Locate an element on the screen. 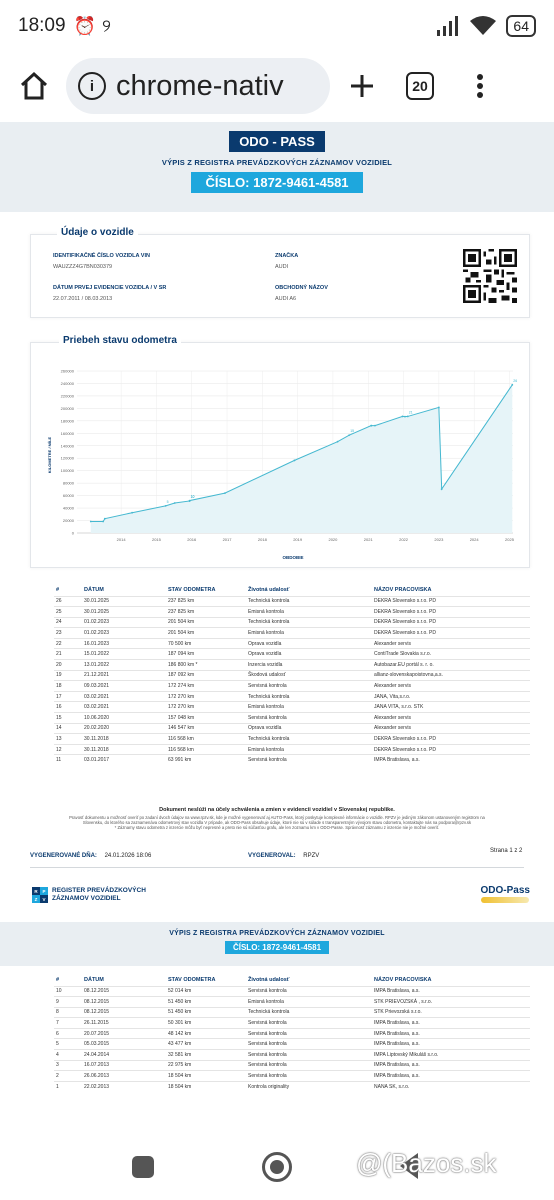 Image resolution: width=554 pixels, height=1200 pixels. odo-pass-logo: ODO-Pass is located at coordinates (505, 894).